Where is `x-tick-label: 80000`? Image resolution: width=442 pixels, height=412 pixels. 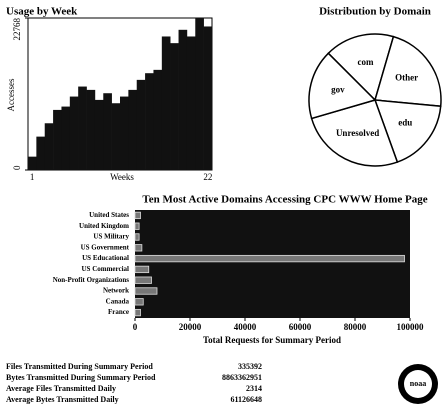
x-tick-label: 80000 is located at coordinates (355, 327).